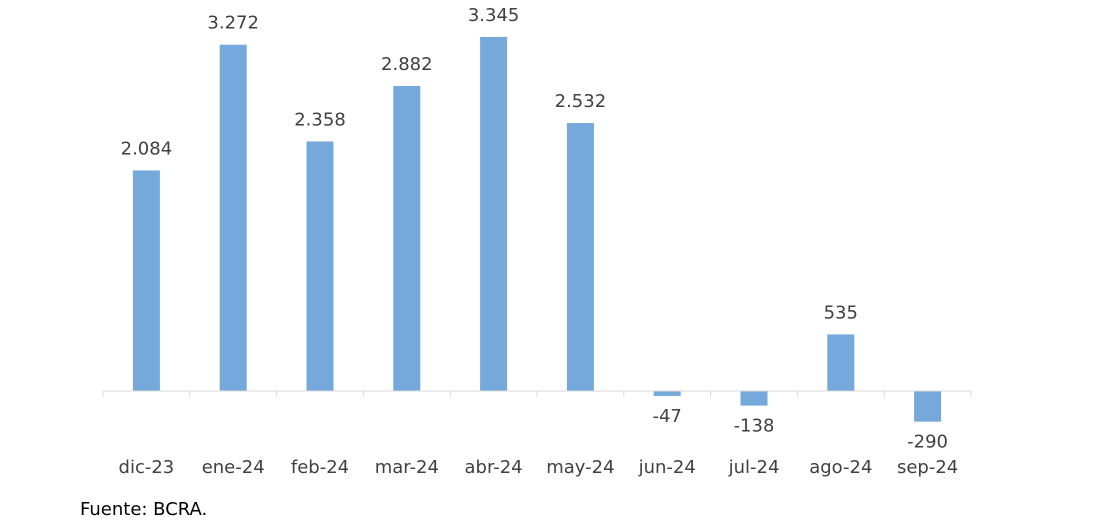 Image resolution: width=1099 pixels, height=530 pixels. What do you see at coordinates (754, 467) in the screenshot?
I see `x-tick-label: jul-24` at bounding box center [754, 467].